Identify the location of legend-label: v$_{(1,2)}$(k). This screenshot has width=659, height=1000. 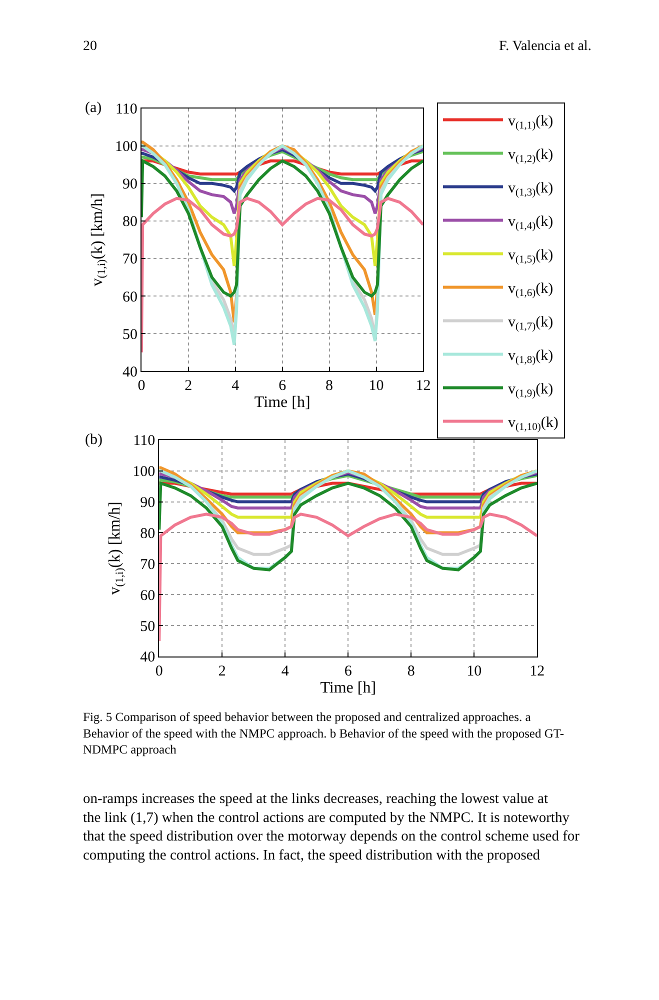
(531, 156).